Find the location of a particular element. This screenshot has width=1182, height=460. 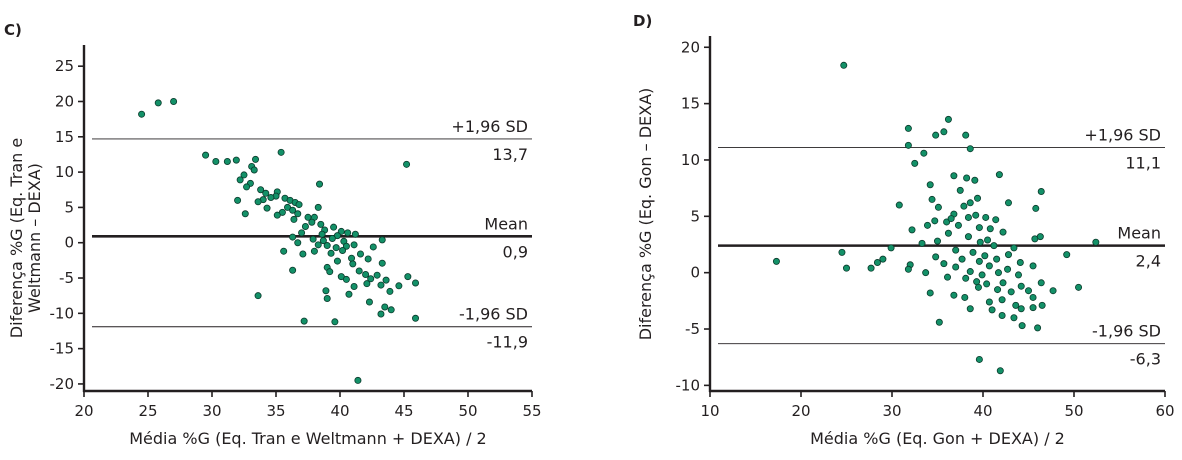

y-axis-label: Diferença %G (Eq. Gon – DEXA) is located at coordinates (645, 214).